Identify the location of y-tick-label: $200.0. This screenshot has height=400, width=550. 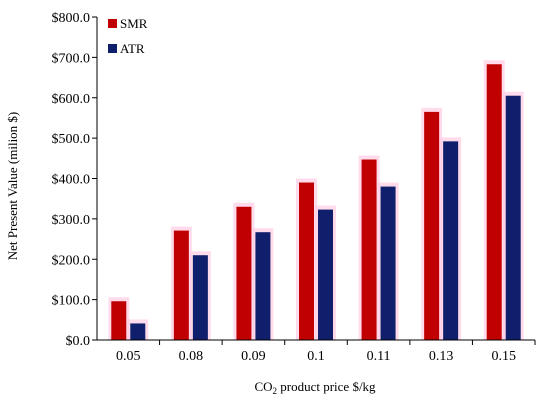
(71, 260).